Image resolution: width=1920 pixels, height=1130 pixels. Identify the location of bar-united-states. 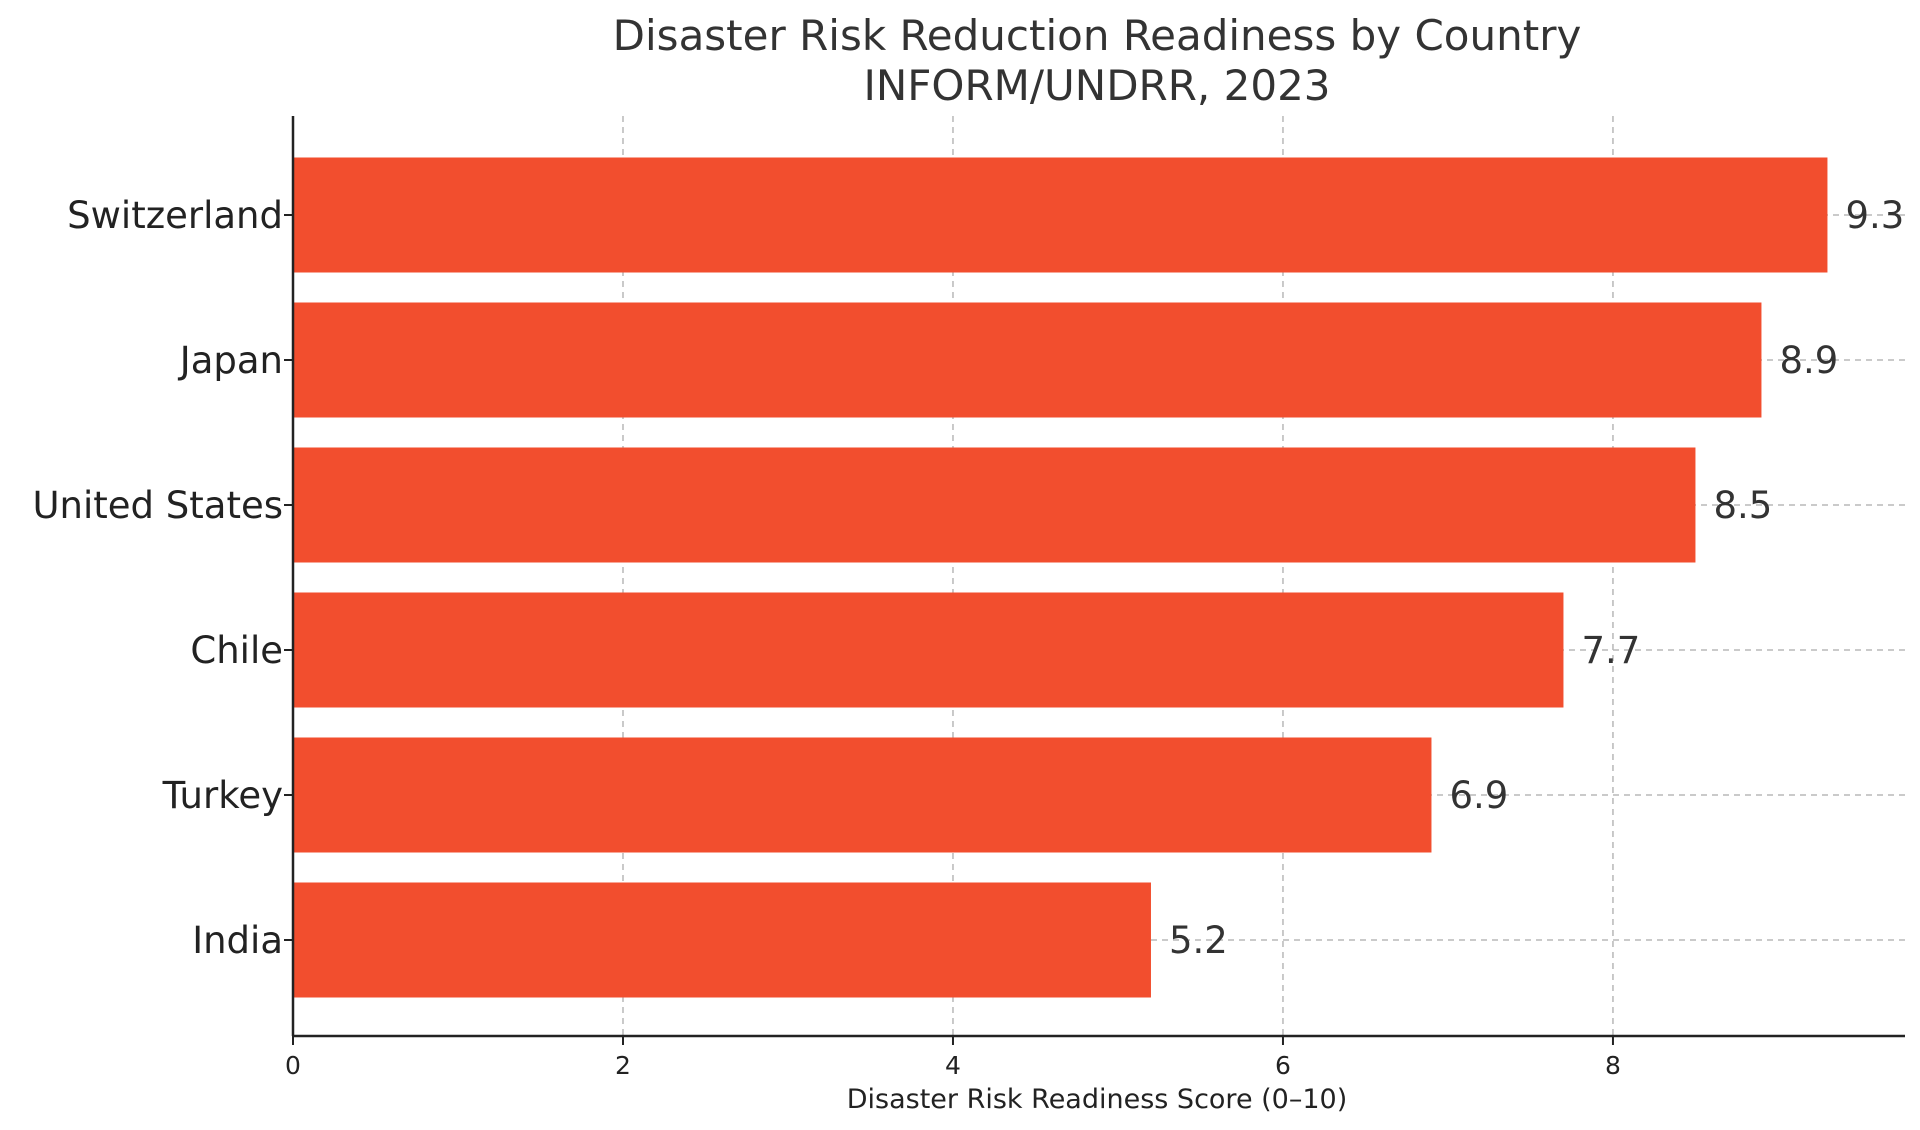
(994, 505).